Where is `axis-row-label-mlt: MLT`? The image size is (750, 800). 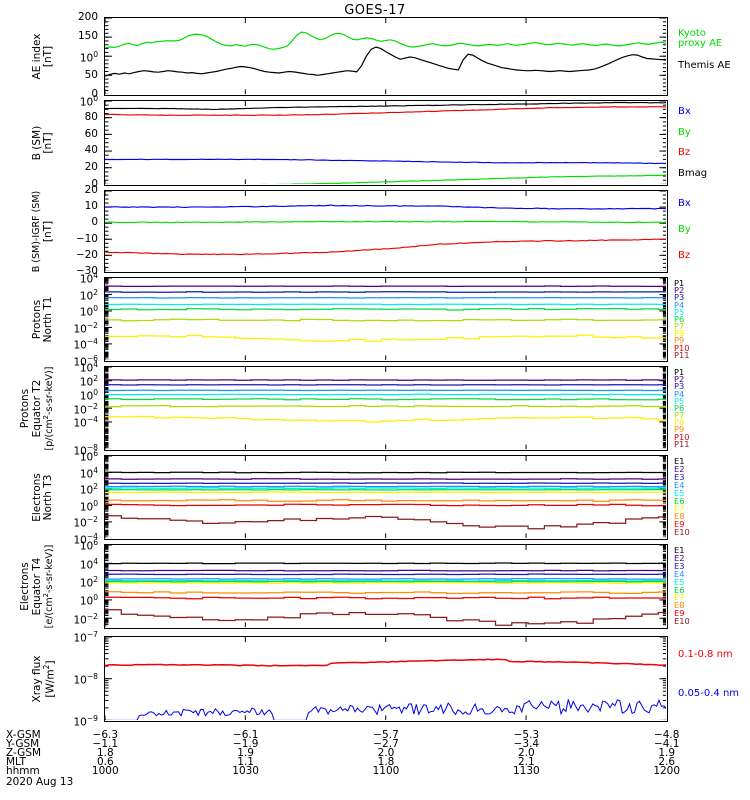
axis-row-label-mlt: MLT is located at coordinates (16, 762).